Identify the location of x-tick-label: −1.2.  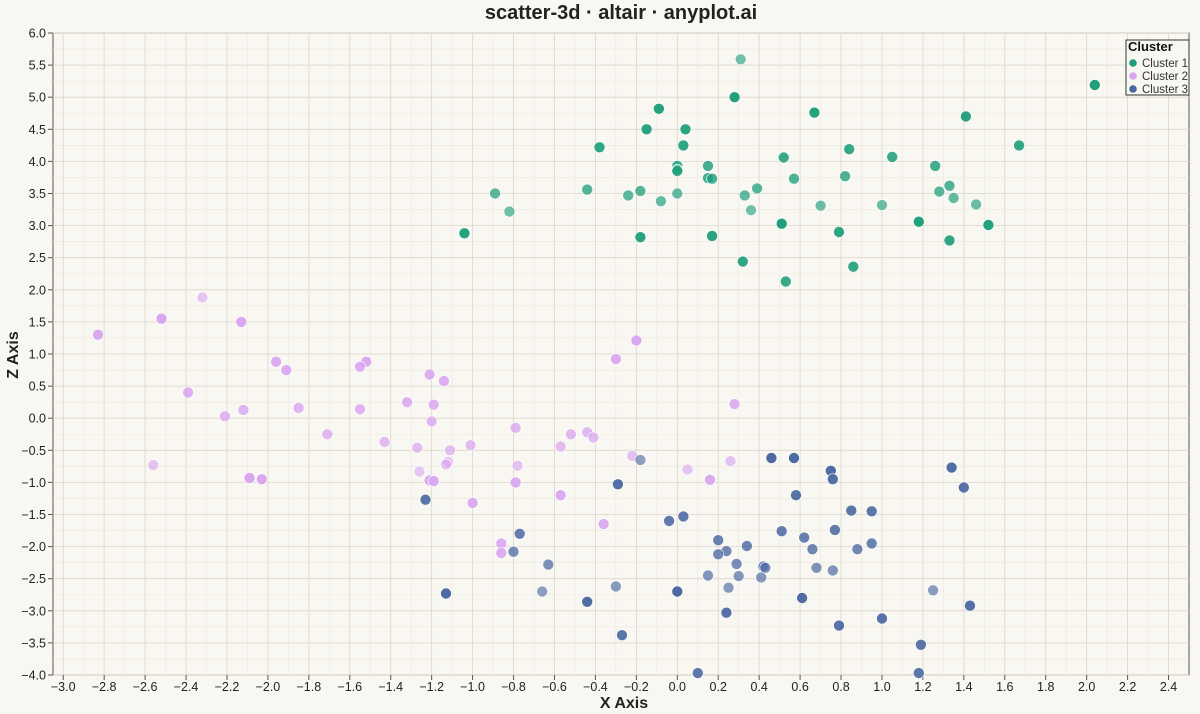
(431, 687).